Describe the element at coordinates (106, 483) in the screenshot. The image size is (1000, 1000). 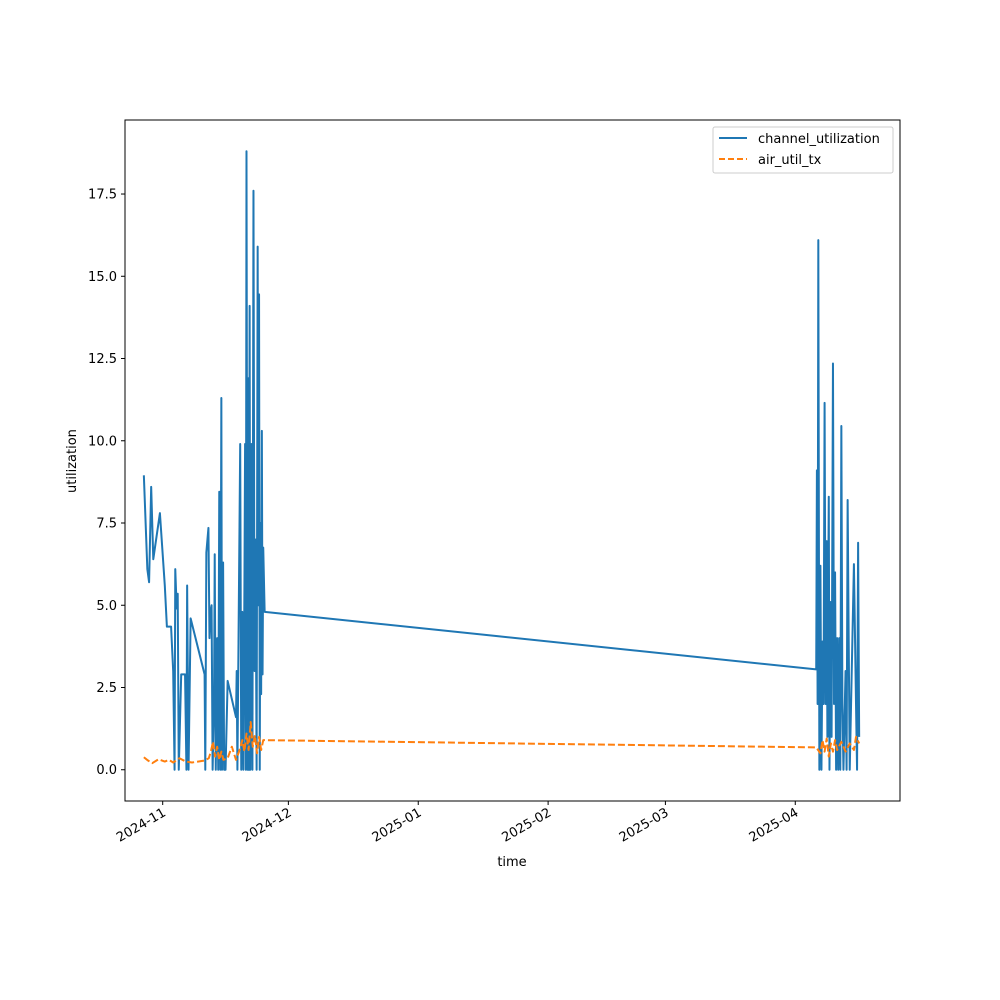
I see `y-axis-ticks: 0.0 2.5 5.0 7.5 10.0 12.5 15.0 17.5` at that location.